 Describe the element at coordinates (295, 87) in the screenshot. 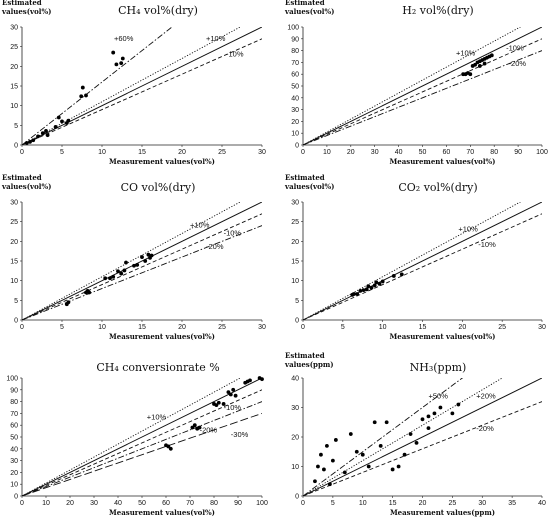

I see `y-tick-label: 50` at that location.